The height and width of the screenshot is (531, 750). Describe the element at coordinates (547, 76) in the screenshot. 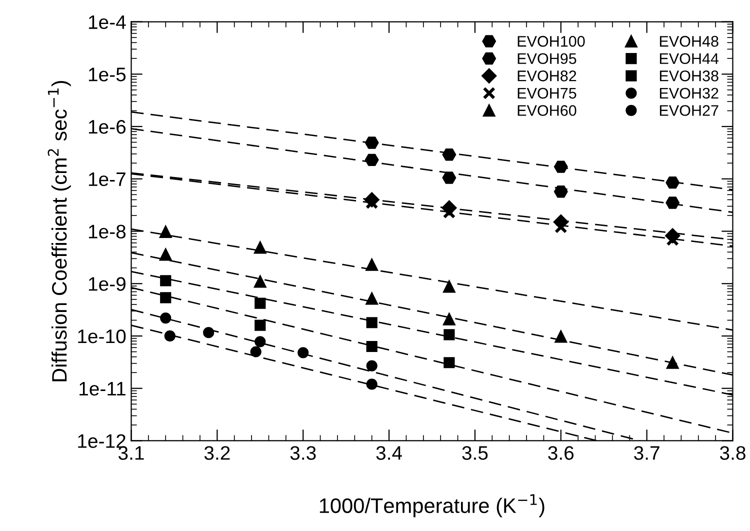

I see `legend-label: EVOH82` at that location.